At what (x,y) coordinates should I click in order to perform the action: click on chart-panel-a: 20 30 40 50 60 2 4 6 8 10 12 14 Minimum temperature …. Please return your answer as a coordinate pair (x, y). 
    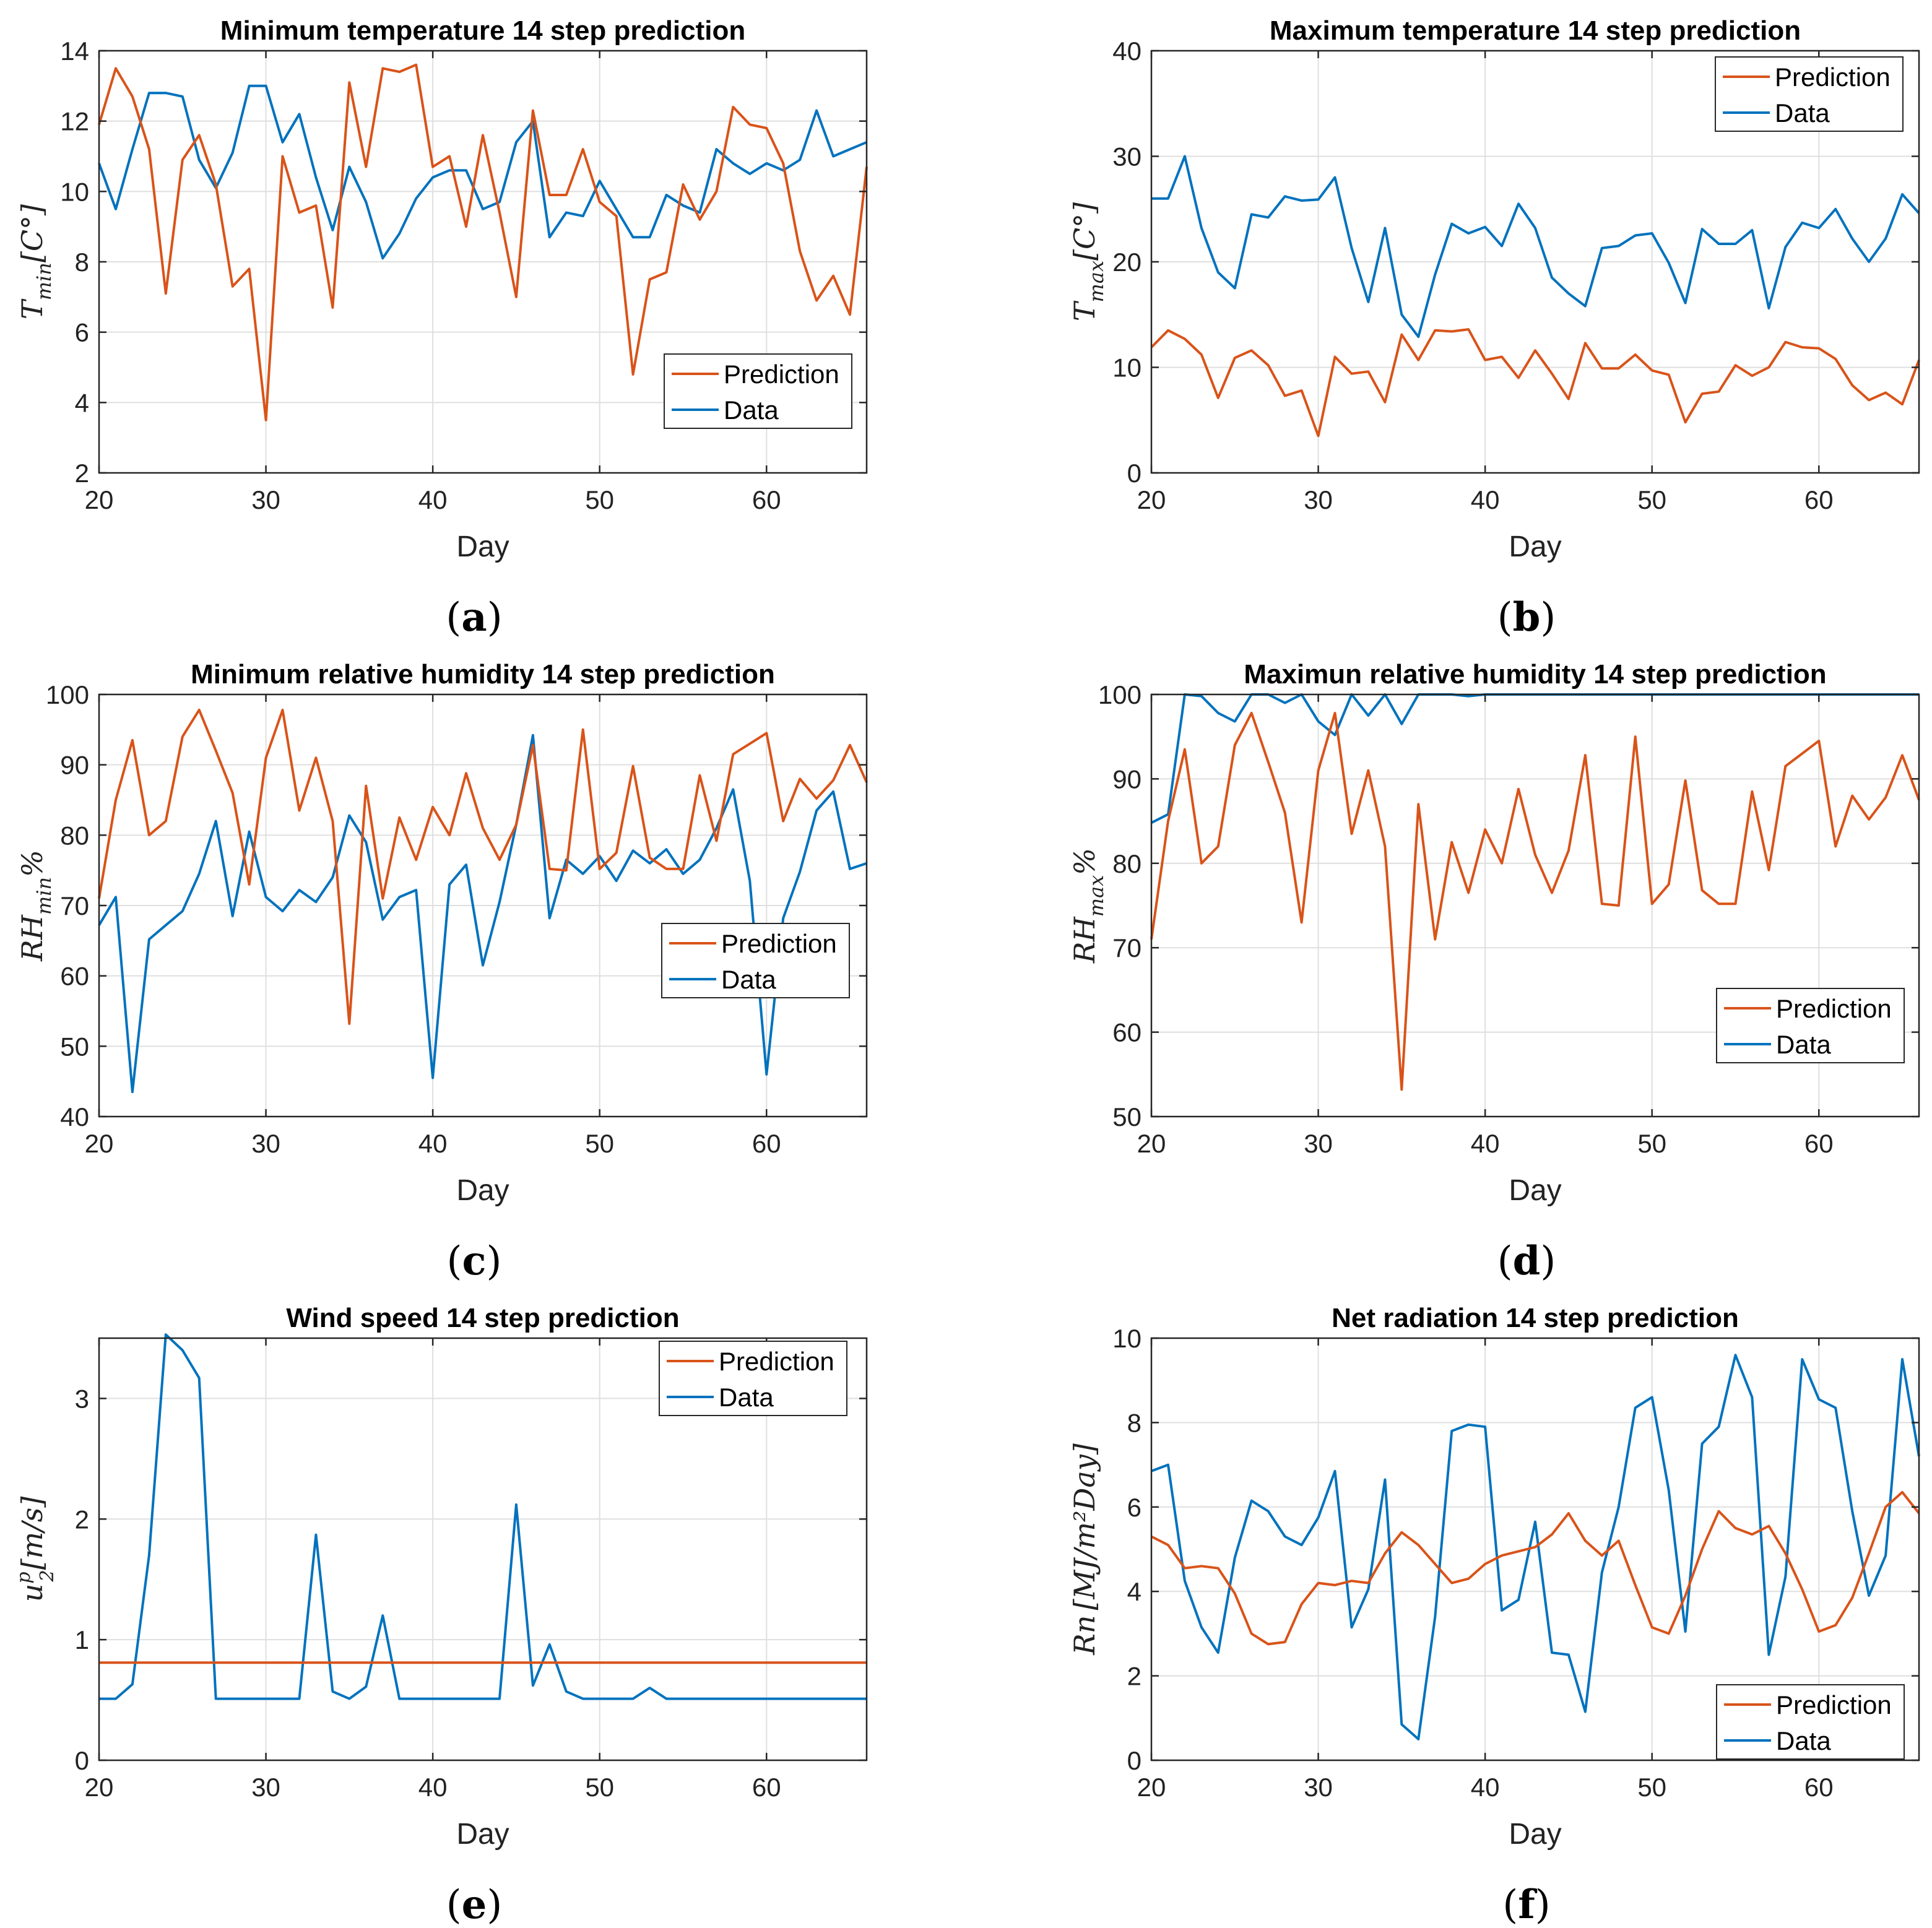
    Looking at the image, I should click on (441, 328).